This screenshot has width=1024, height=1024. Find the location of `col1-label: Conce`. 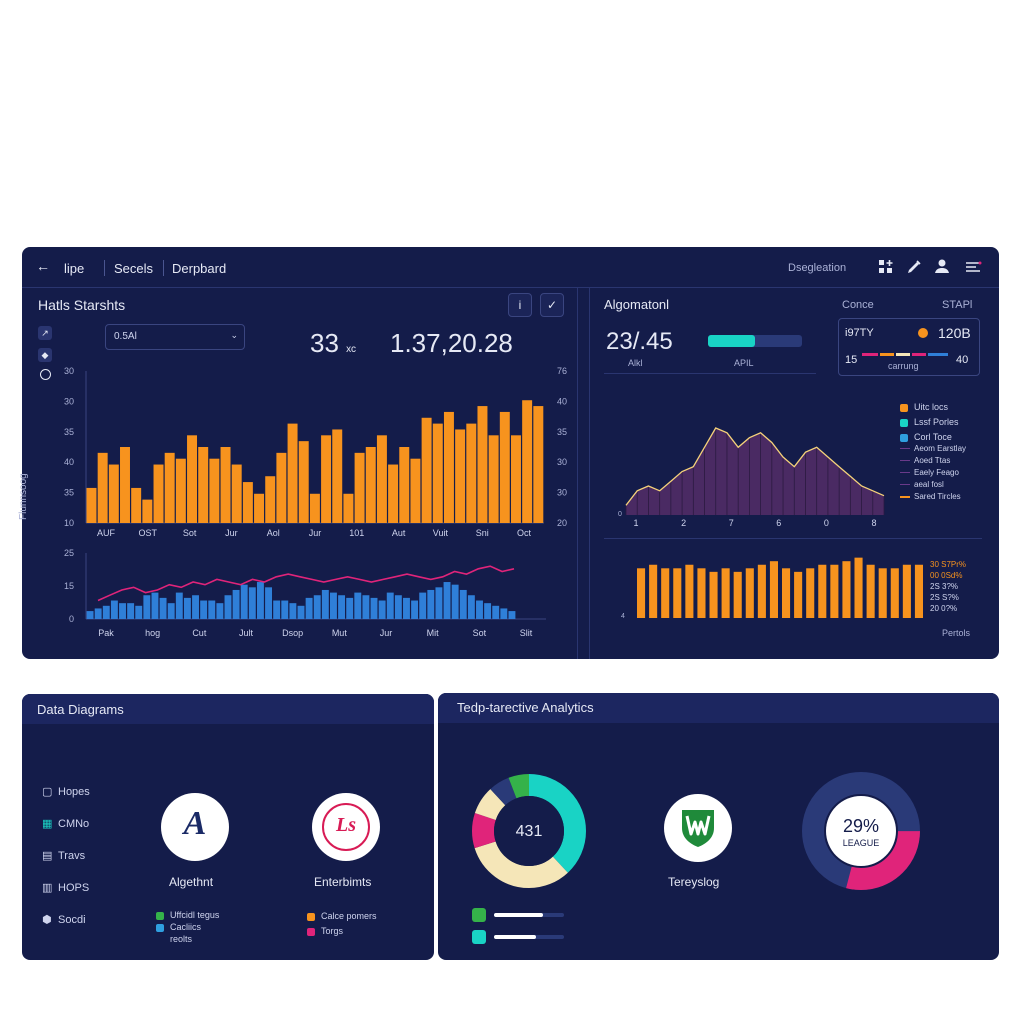

col1-label: Conce is located at coordinates (858, 305).